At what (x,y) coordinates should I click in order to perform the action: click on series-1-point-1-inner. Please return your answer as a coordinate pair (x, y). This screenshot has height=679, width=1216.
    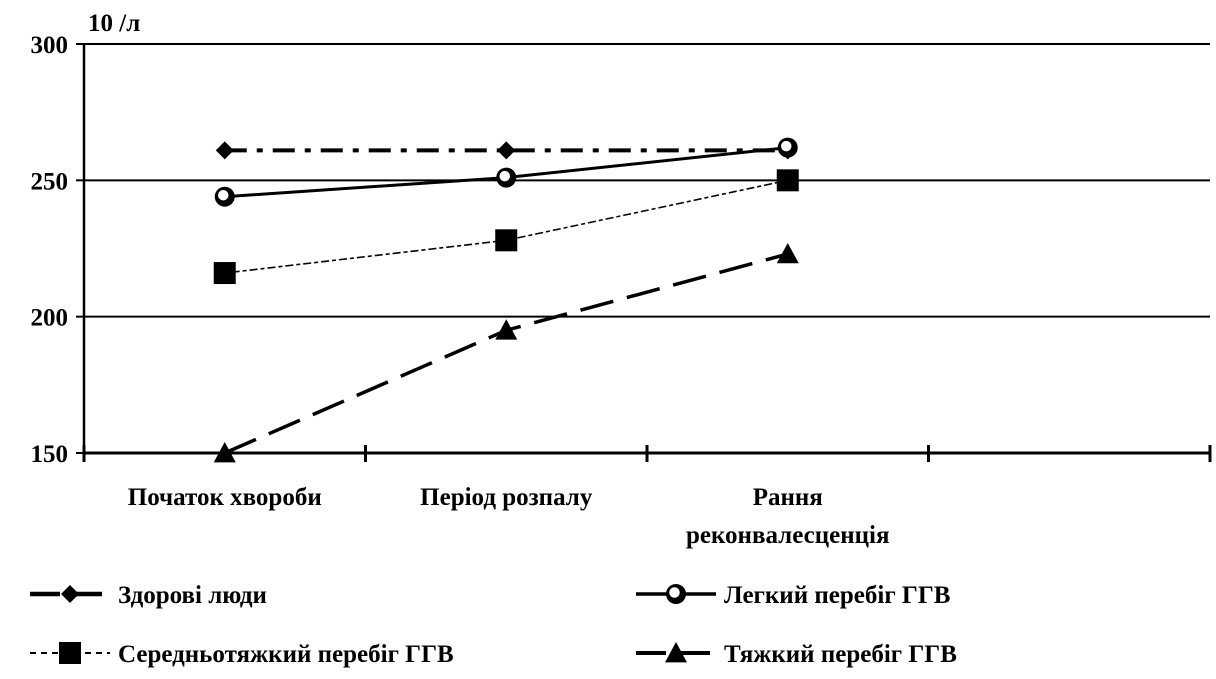
    Looking at the image, I should click on (505, 176).